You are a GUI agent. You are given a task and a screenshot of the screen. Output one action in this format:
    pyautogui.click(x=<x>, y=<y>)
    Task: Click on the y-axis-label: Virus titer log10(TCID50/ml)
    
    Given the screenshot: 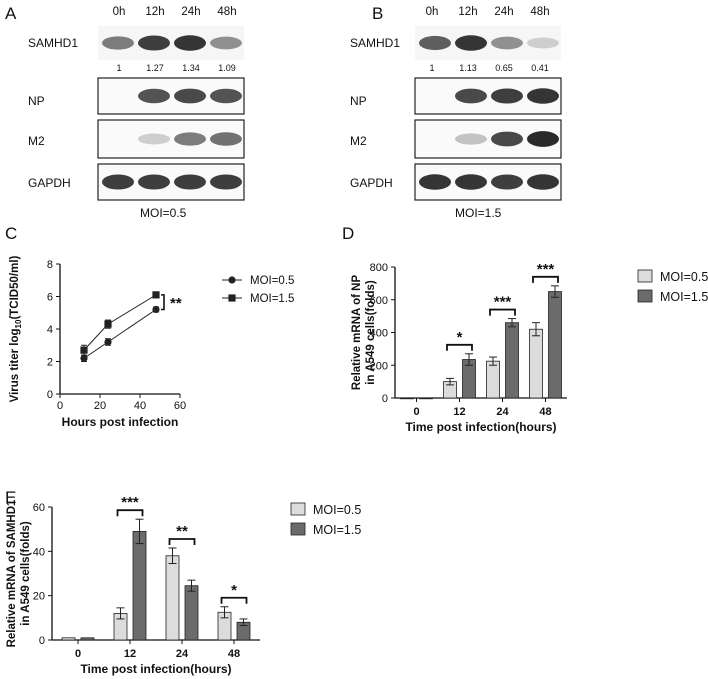 What is the action you would take?
    pyautogui.click(x=16, y=328)
    